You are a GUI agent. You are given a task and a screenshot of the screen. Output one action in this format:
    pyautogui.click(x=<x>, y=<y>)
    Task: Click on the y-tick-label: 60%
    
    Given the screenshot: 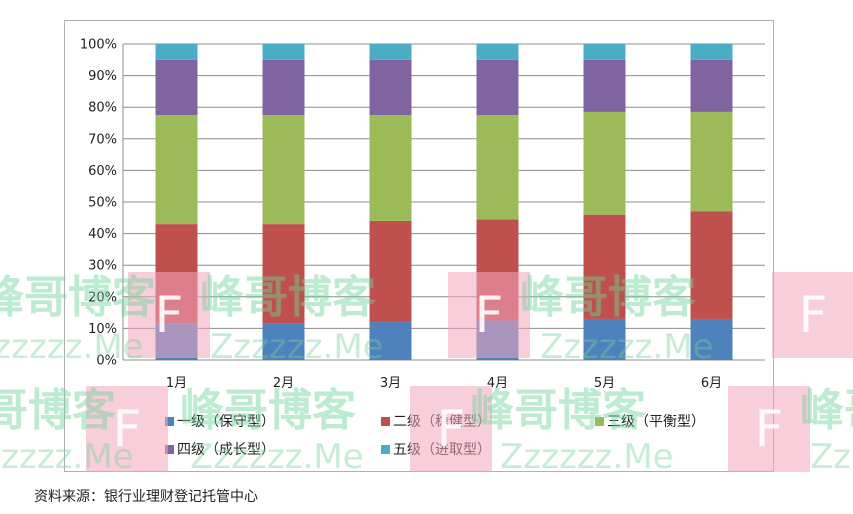 What is the action you would take?
    pyautogui.click(x=102, y=171)
    